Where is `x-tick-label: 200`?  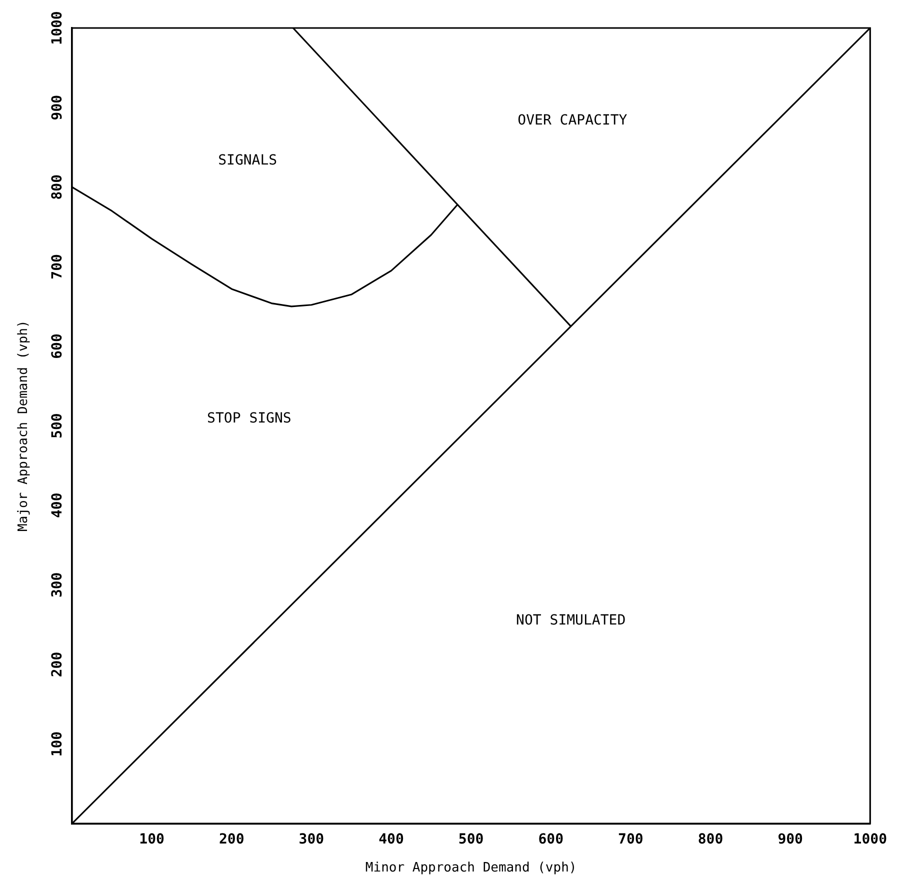
x-tick-label: 200 is located at coordinates (231, 840).